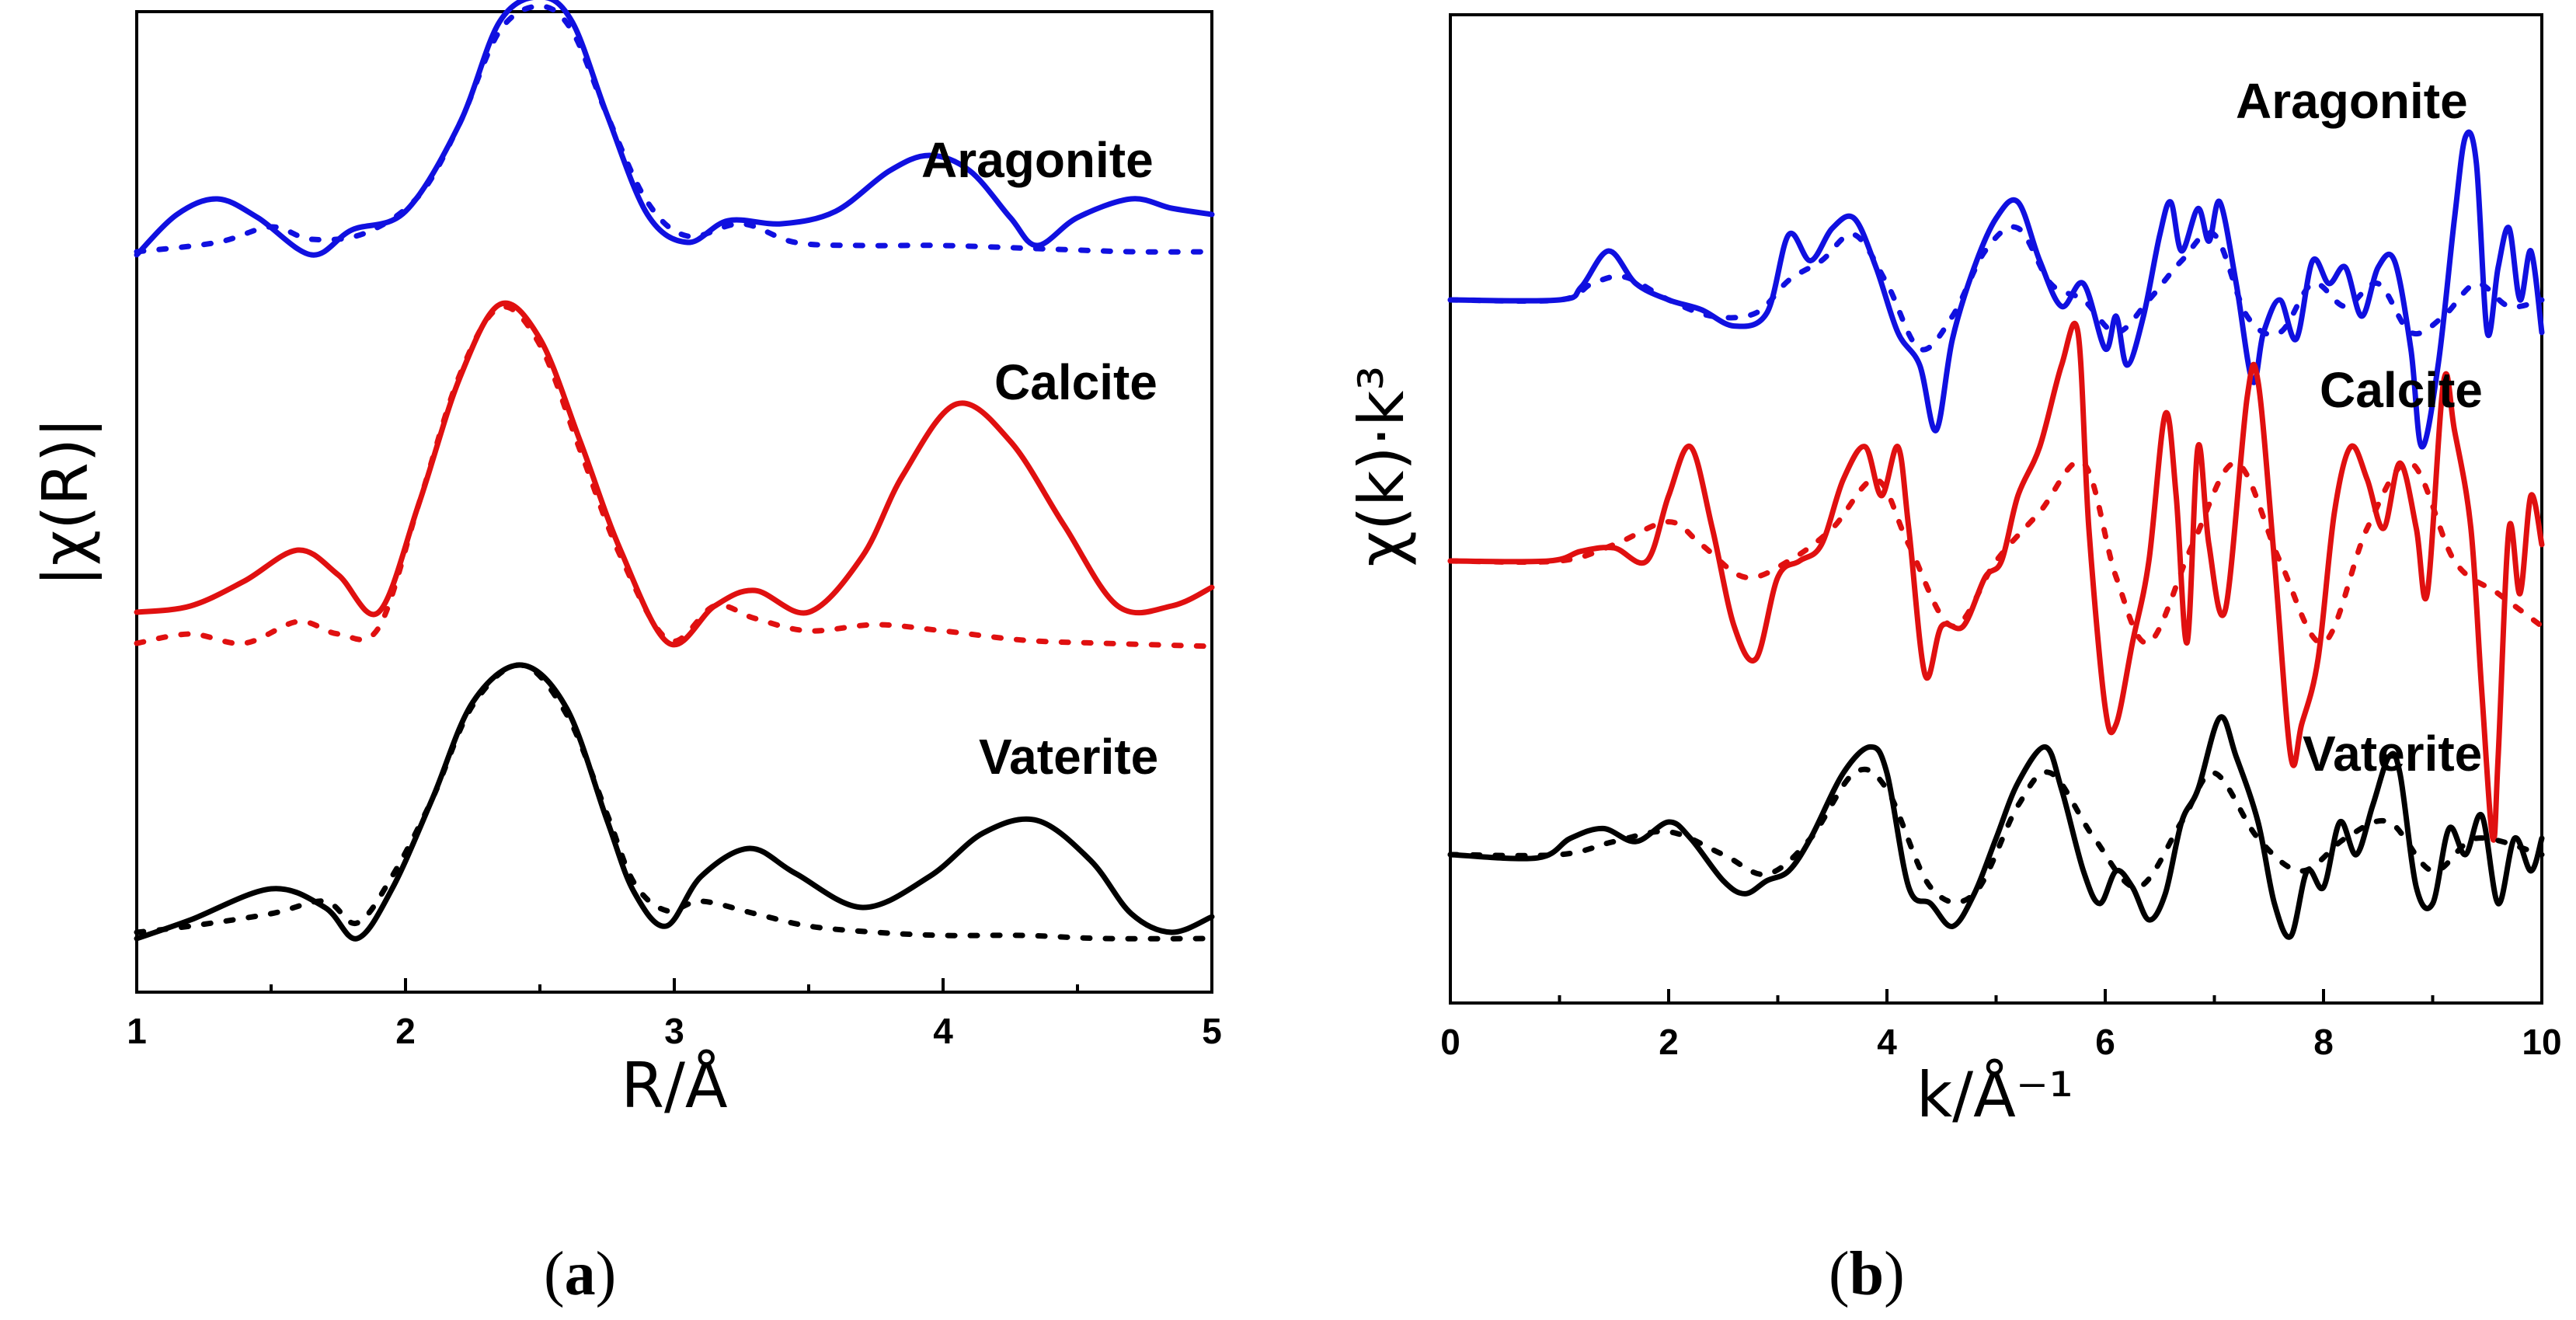 The height and width of the screenshot is (1320, 2576). Describe the element at coordinates (1450, 1042) in the screenshot. I see `panel-b-x-tick-label: 0` at that location.